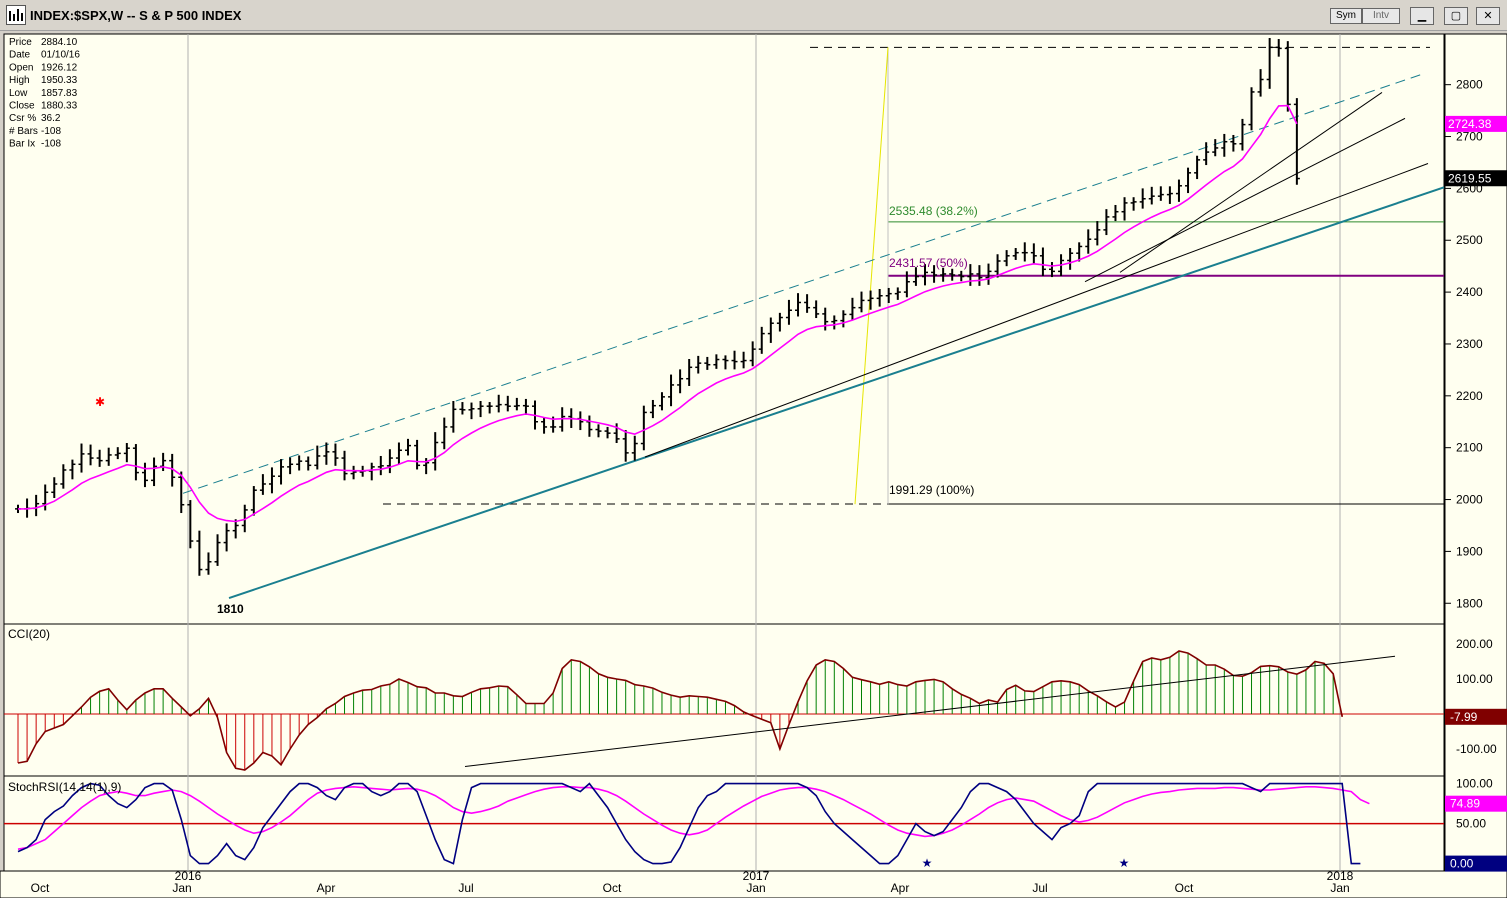  Describe the element at coordinates (1471, 824) in the screenshot. I see `stoch-tick-label: 50.00` at that location.